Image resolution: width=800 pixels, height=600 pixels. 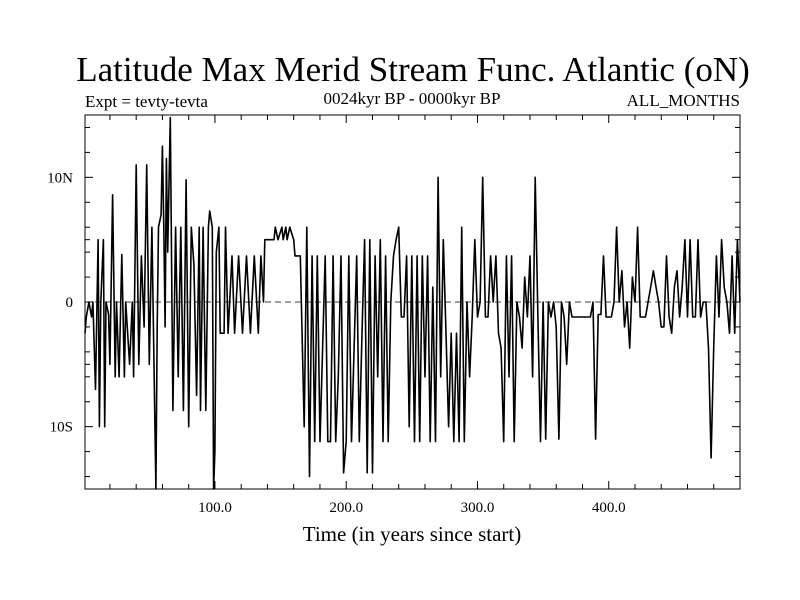 What do you see at coordinates (609, 508) in the screenshot?
I see `x-tick-label: 400.0` at bounding box center [609, 508].